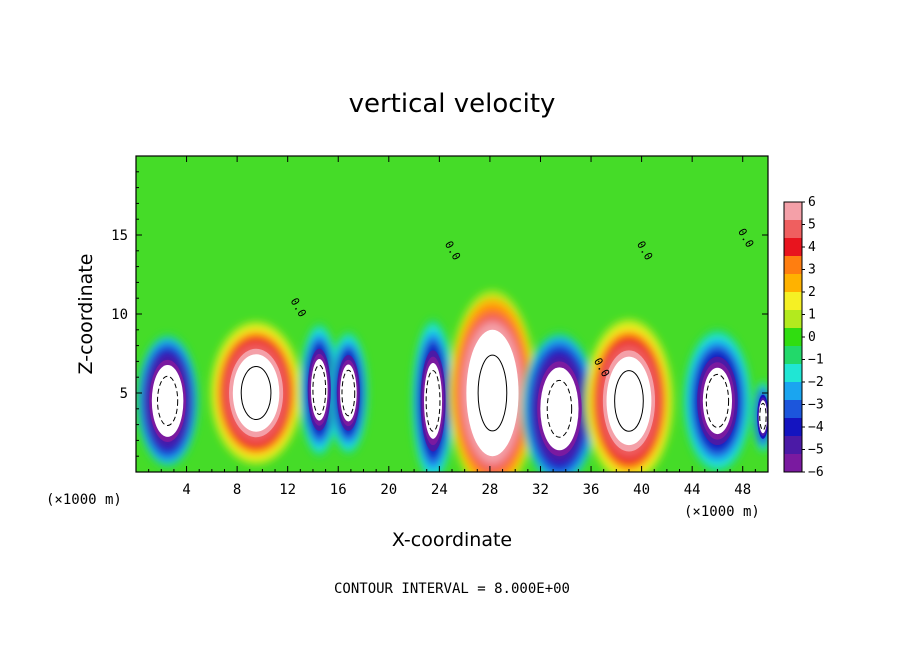 Image resolution: width=904 pixels, height=654 pixels. I want to click on x-axis-label: X-coordinate, so click(452, 540).